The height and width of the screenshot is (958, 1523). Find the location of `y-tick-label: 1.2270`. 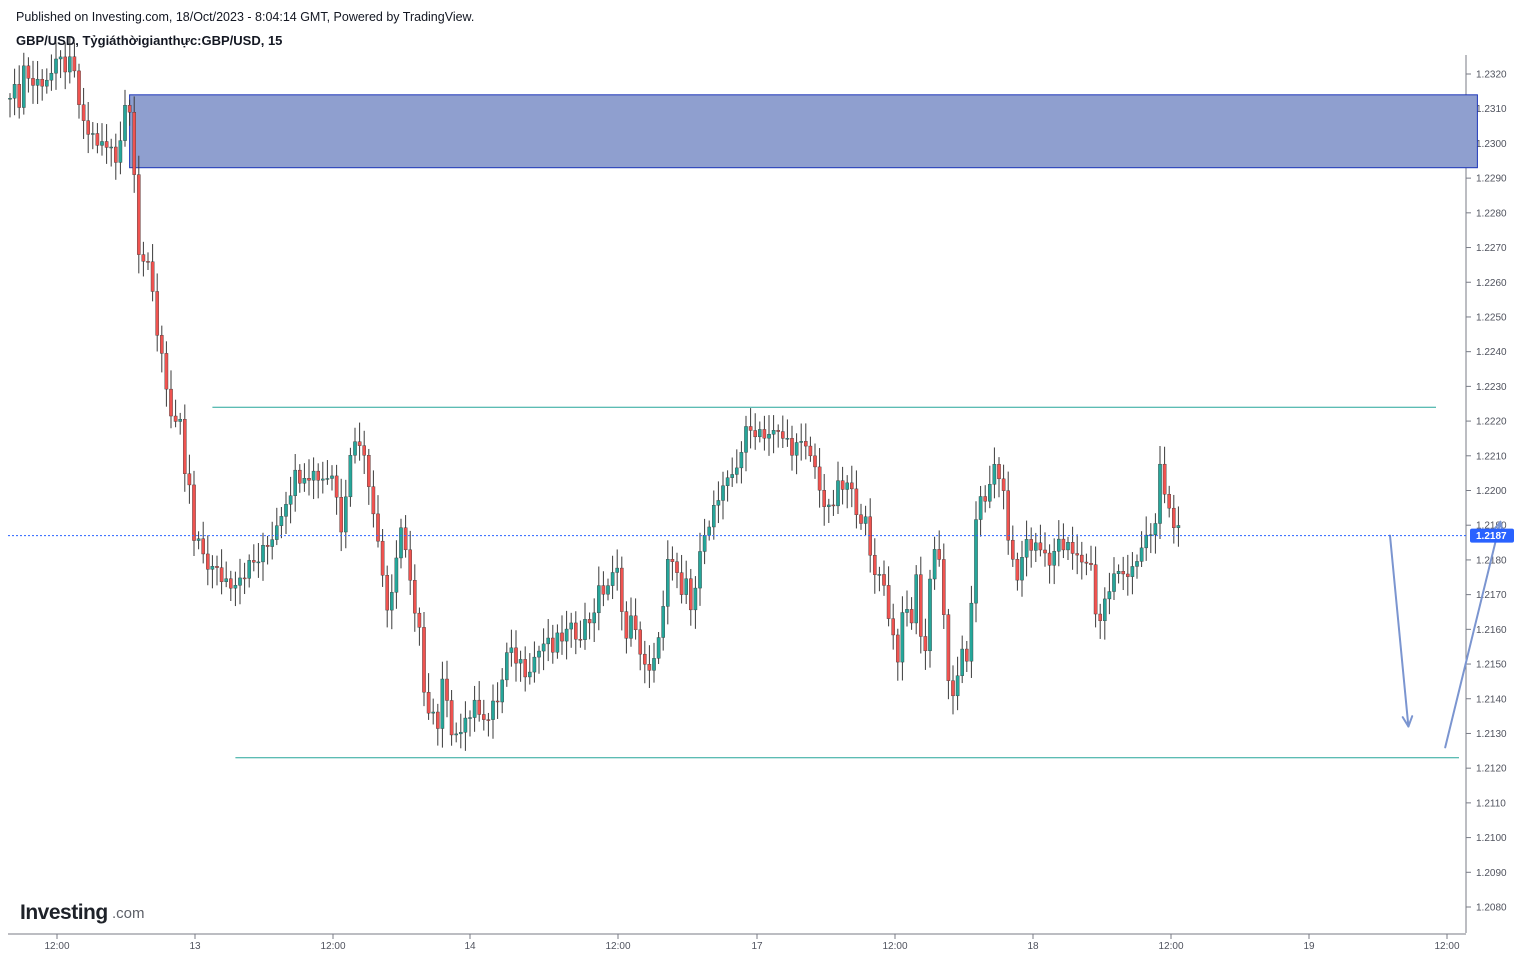

y-tick-label: 1.2270 is located at coordinates (1491, 248).